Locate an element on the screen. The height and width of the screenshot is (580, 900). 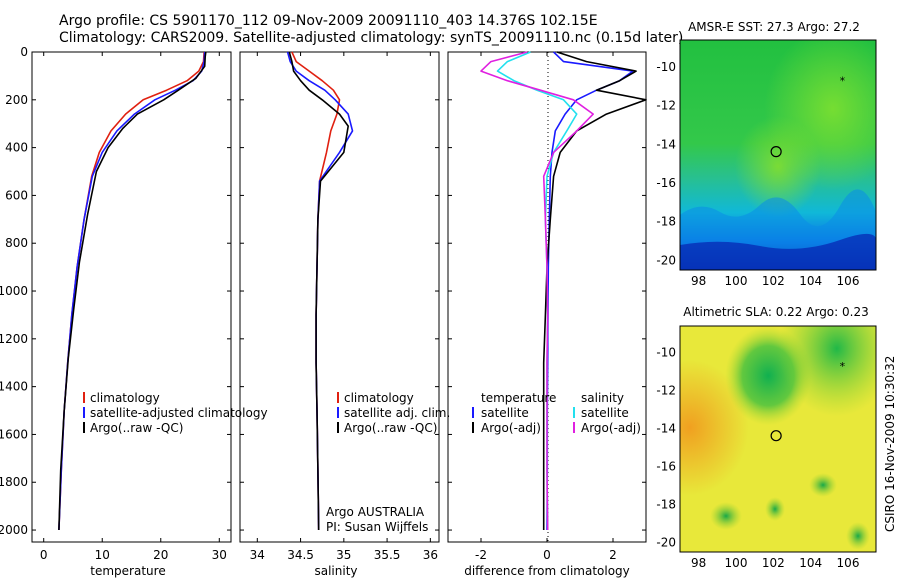
sla-map-title: Altimetric SLA: 0.22 Argo: 0.23 is located at coordinates (775, 312).